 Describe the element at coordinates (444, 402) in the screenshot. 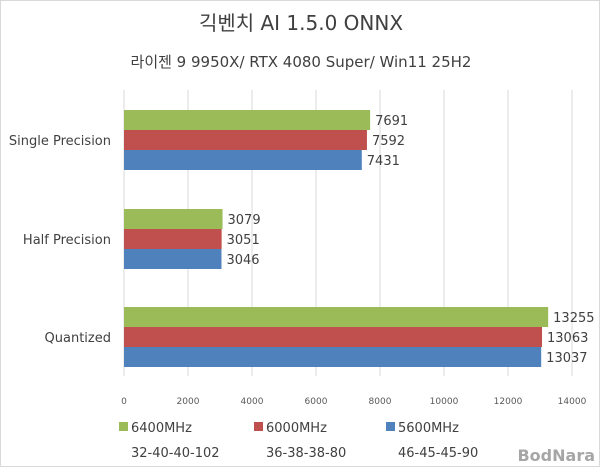

I see `x-tick-label: 10000` at that location.